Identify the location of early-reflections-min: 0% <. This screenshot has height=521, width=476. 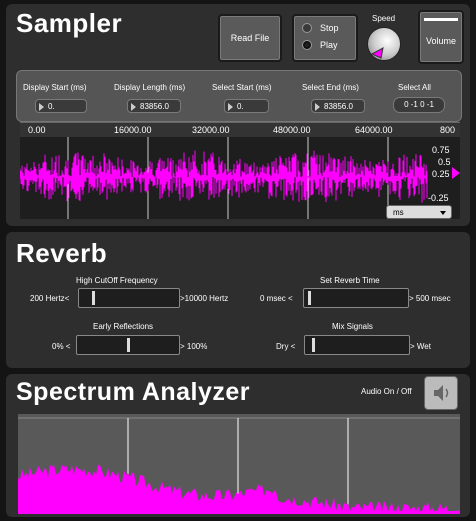
(61, 346).